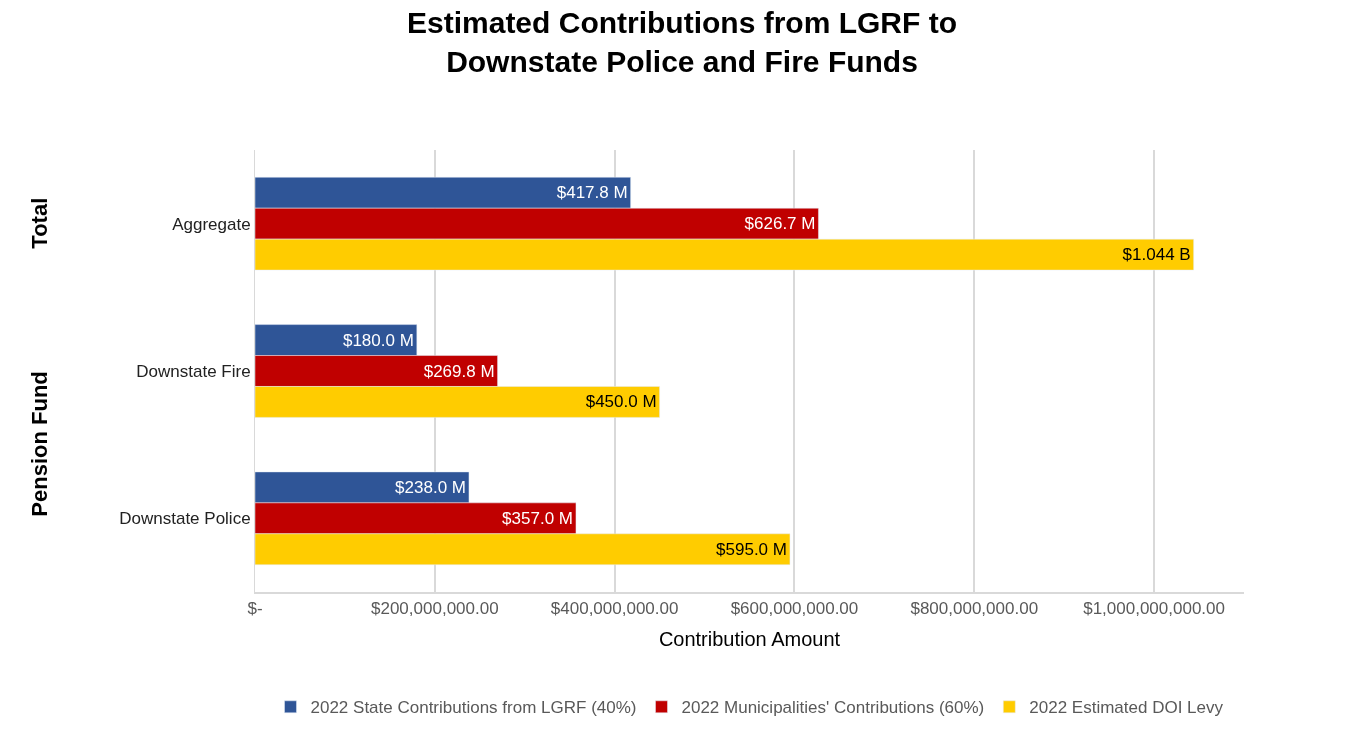  What do you see at coordinates (40, 223) in the screenshot?
I see `text: Total` at bounding box center [40, 223].